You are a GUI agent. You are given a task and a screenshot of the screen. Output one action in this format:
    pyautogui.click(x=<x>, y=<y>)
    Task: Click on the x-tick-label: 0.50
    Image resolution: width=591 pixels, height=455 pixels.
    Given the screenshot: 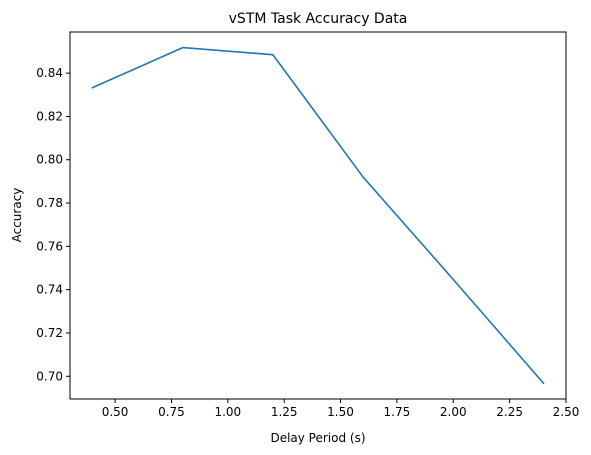 What is the action you would take?
    pyautogui.click(x=115, y=412)
    